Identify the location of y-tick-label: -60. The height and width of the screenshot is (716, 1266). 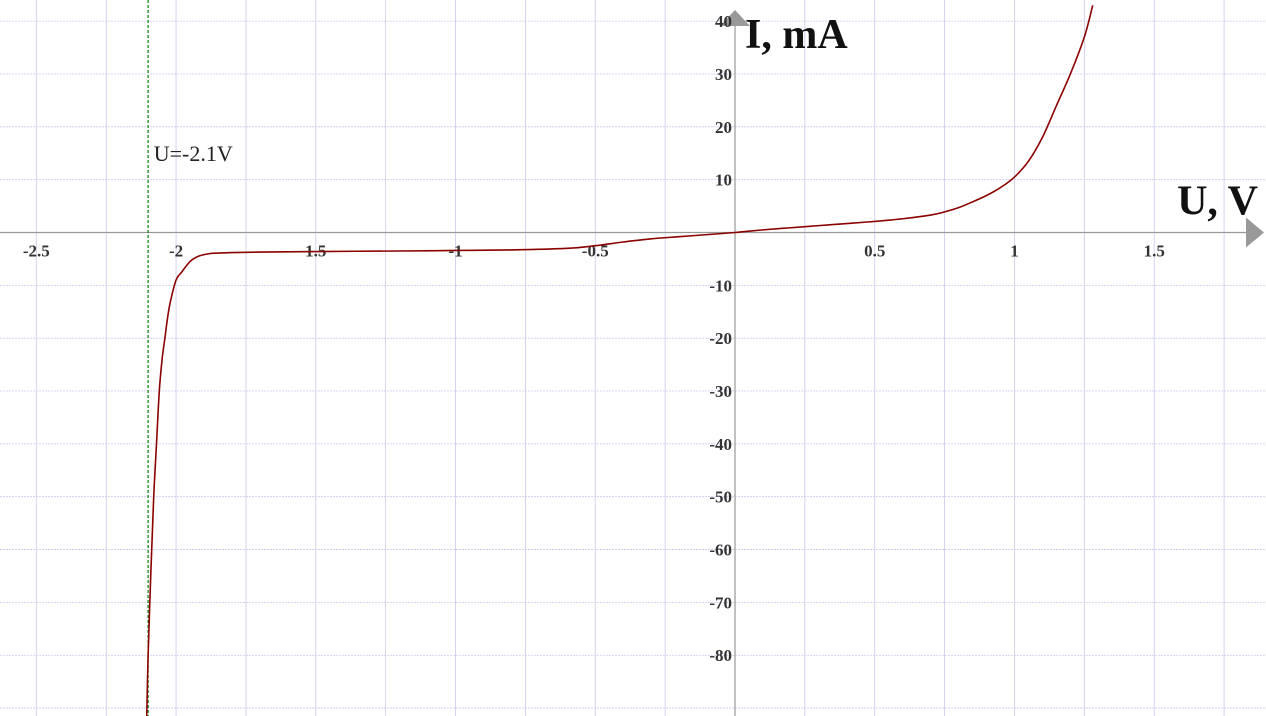
(720, 550).